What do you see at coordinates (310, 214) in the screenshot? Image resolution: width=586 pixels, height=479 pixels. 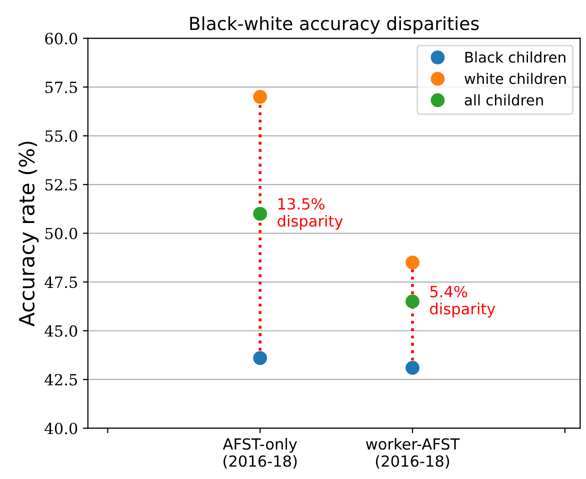 I see `annotation: 13.5% disparity` at bounding box center [310, 214].